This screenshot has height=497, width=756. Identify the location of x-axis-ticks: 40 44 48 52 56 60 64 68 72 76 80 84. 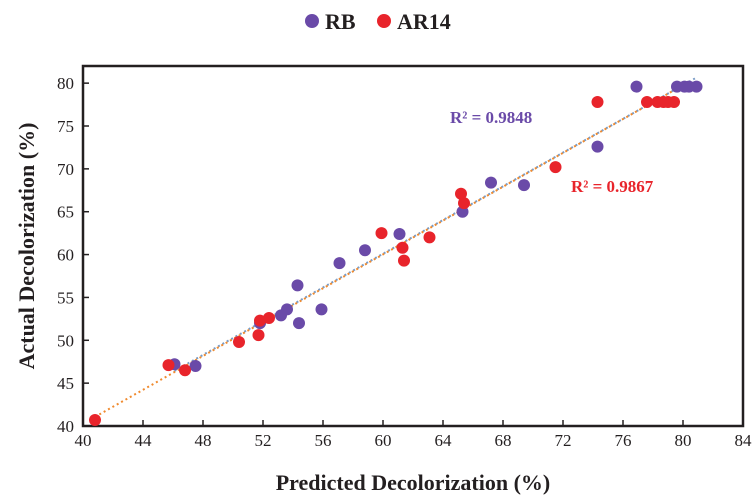
(414, 435).